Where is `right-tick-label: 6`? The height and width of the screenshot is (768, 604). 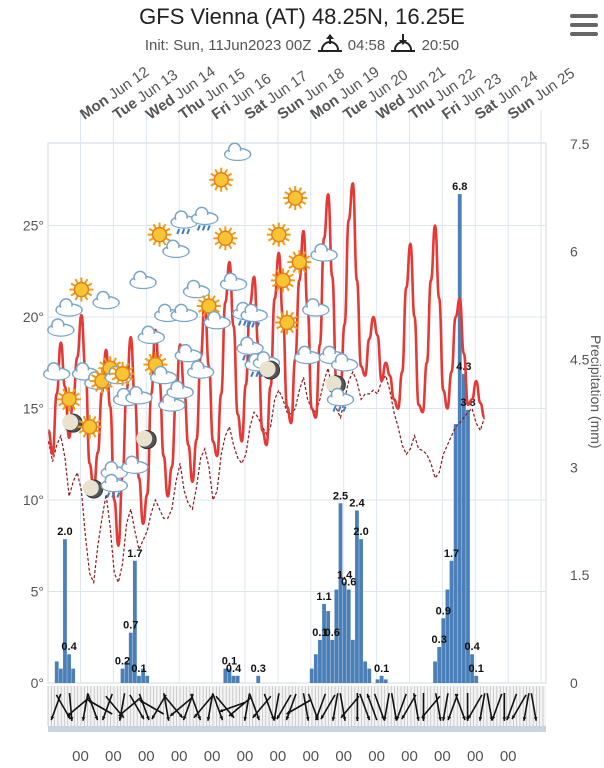 right-tick-label: 6 is located at coordinates (574, 252).